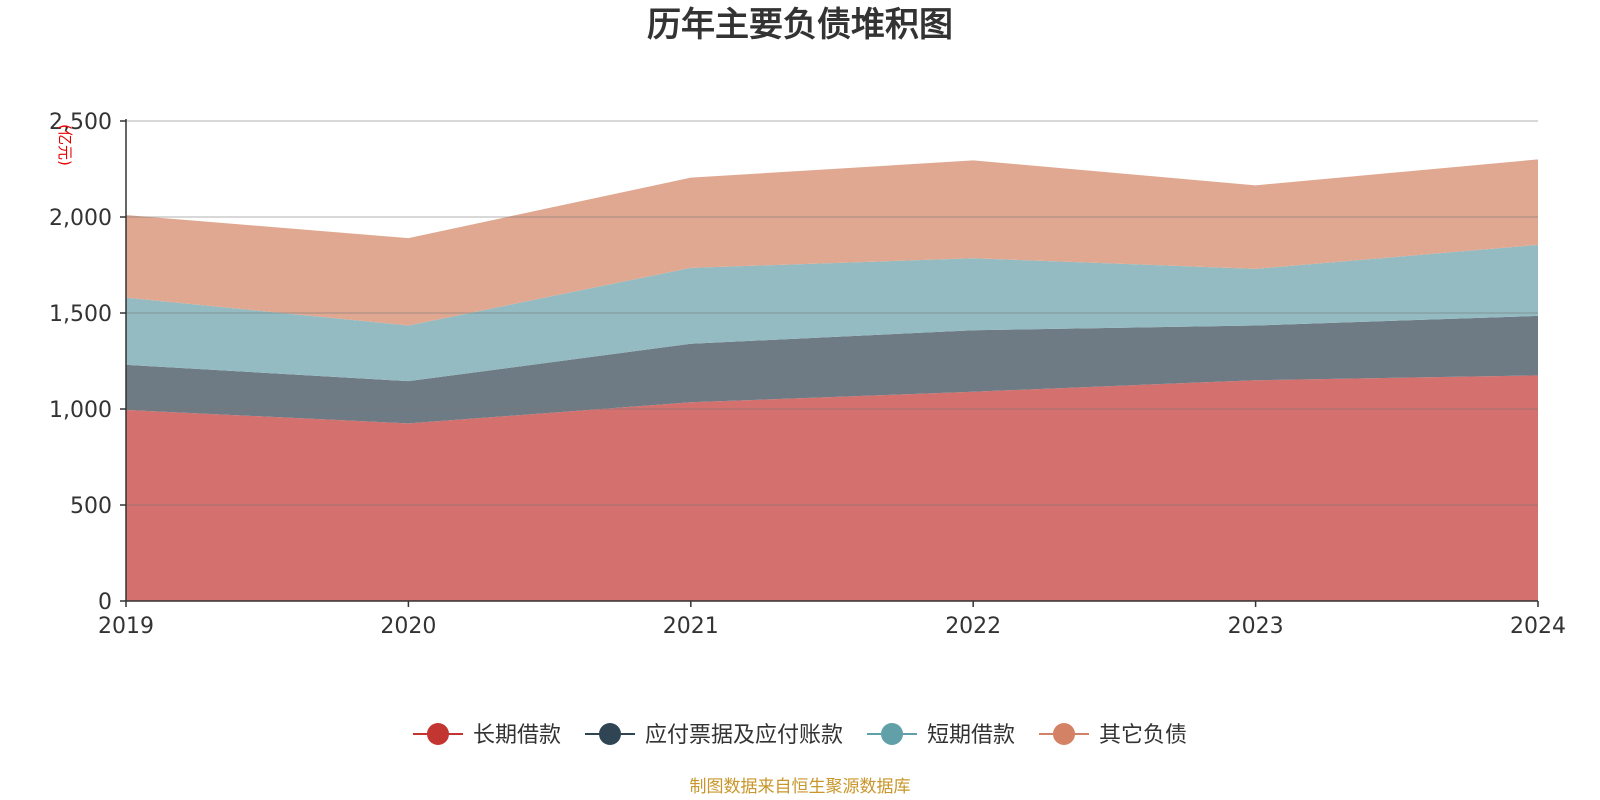 This screenshot has width=1600, height=800. I want to click on legend: 长期借款 应付票据及应付账款 短期借款 其它负债, so click(800, 735).